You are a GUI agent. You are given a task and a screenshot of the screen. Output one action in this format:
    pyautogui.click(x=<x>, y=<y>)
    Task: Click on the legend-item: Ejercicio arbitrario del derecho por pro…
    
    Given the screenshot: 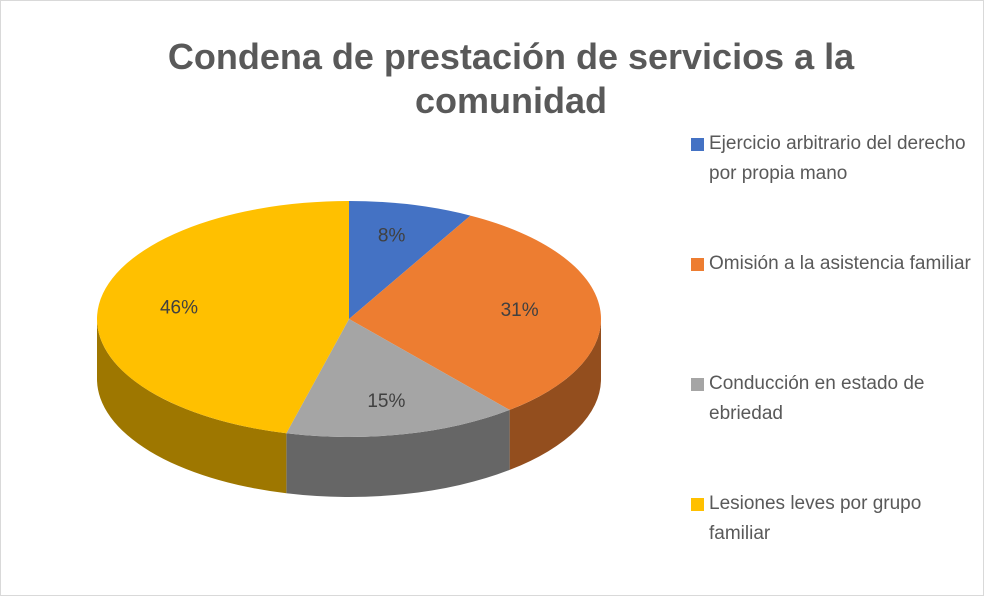 What is the action you would take?
    pyautogui.click(x=831, y=159)
    